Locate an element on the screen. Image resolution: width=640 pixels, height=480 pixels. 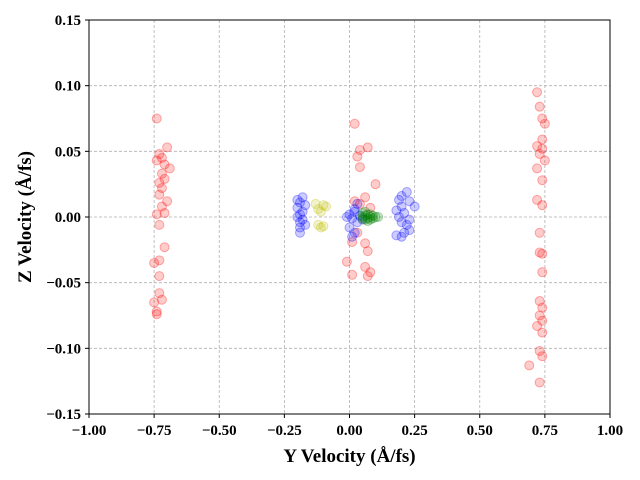
x-tick-label: −0.75 is located at coordinates (154, 431).